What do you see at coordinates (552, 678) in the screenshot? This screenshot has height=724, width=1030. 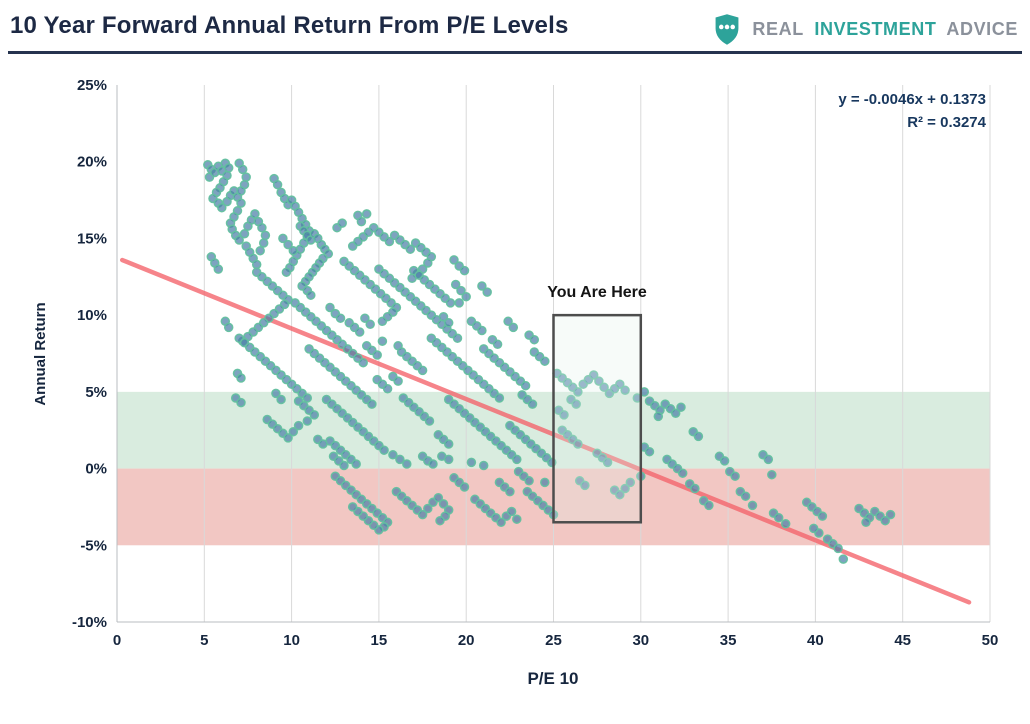 I see `x-axis-title: P/E 10` at bounding box center [552, 678].